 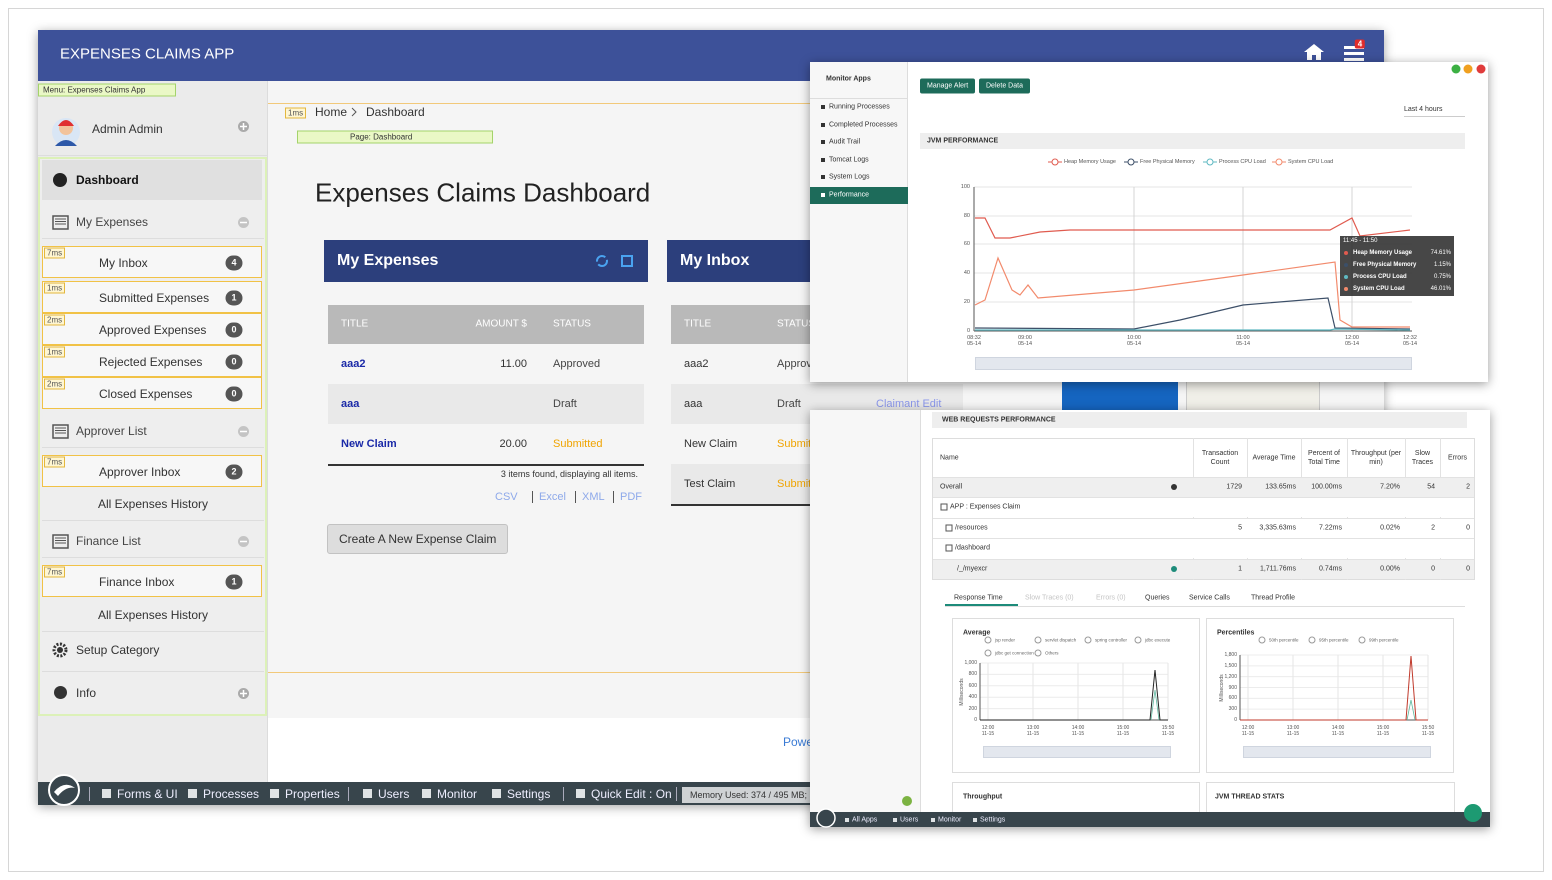 What do you see at coordinates (710, 484) in the screenshot?
I see `claim-title: Test Claim` at bounding box center [710, 484].